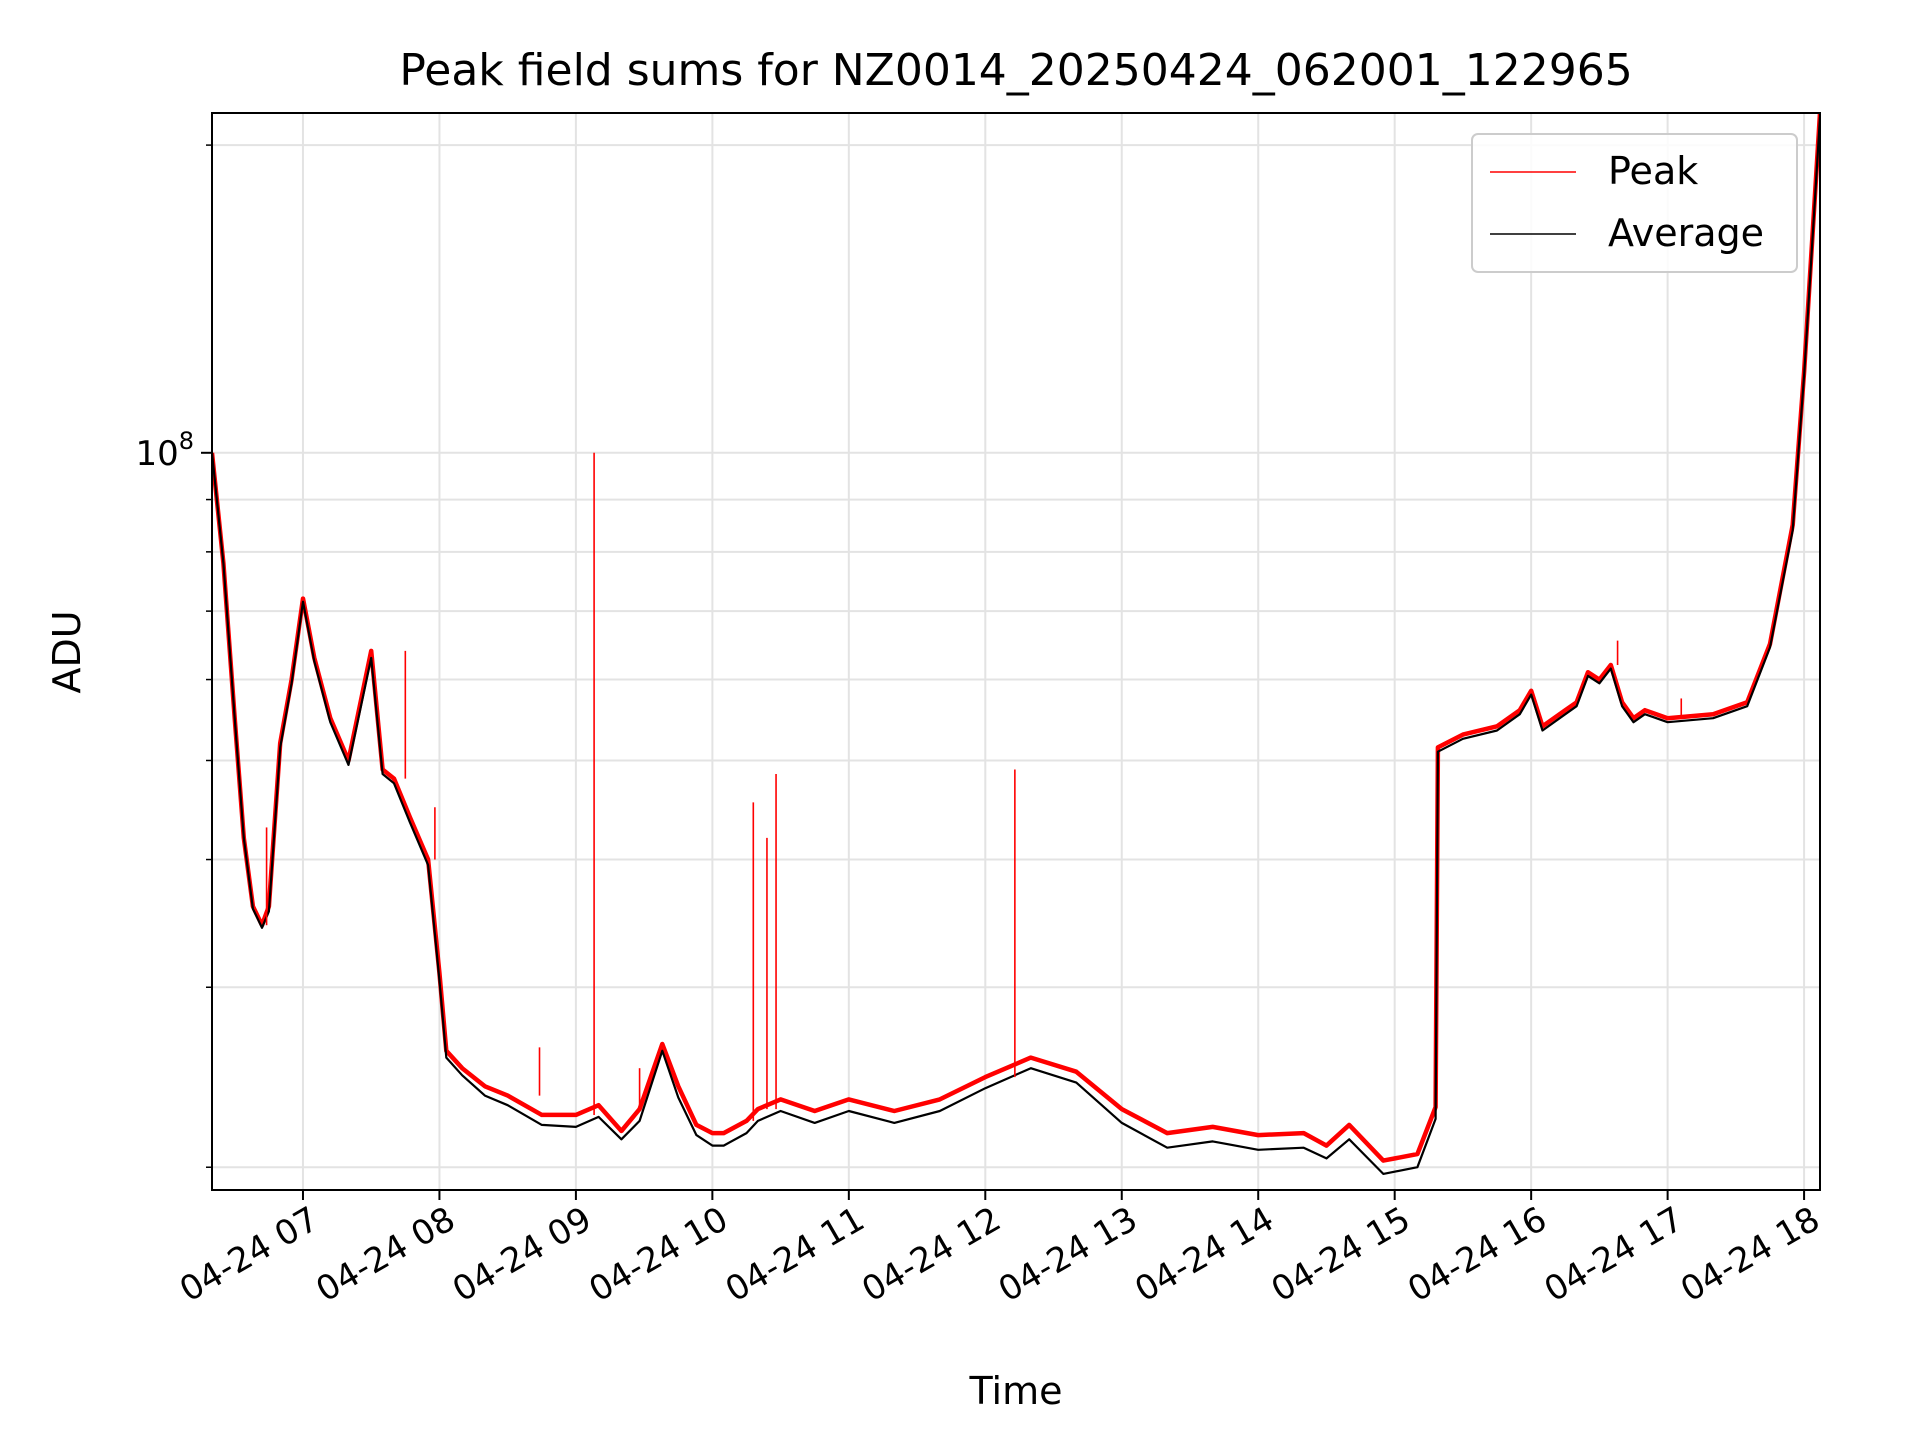  Describe the element at coordinates (1686, 233) in the screenshot. I see `legend-label-average: Average` at that location.